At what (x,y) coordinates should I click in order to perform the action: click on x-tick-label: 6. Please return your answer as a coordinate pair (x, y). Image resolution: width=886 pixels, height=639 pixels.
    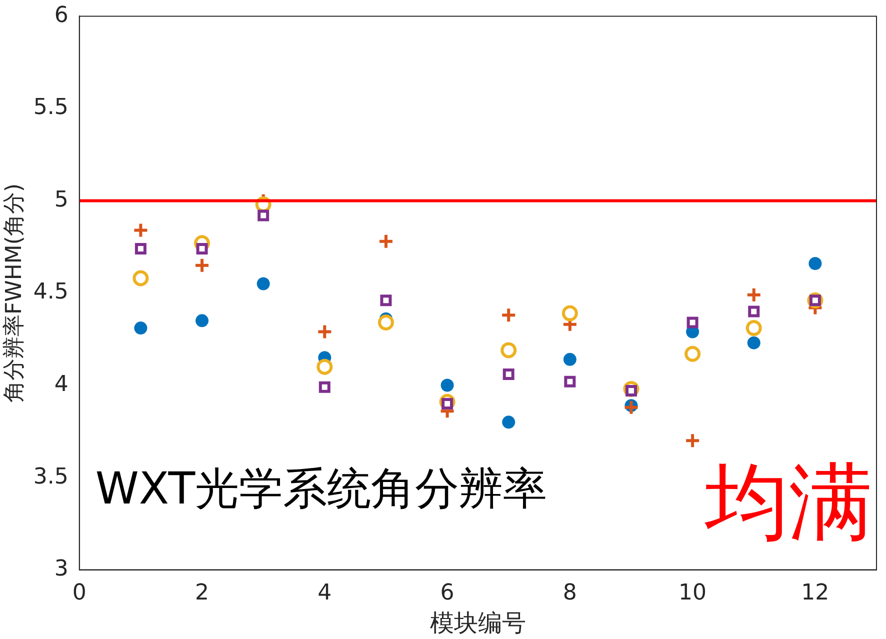
    Looking at the image, I should click on (447, 593).